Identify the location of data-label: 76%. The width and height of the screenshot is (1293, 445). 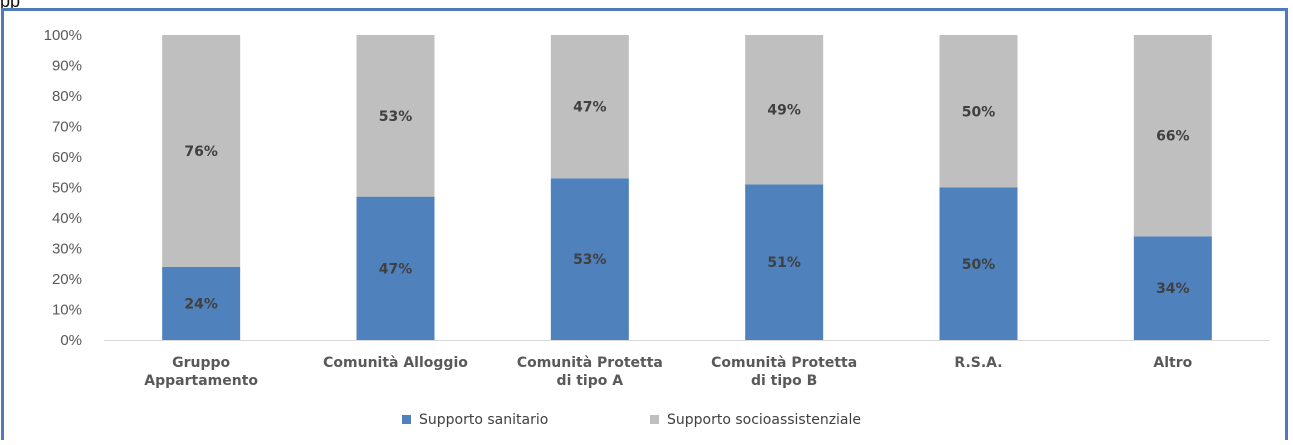
(201, 152).